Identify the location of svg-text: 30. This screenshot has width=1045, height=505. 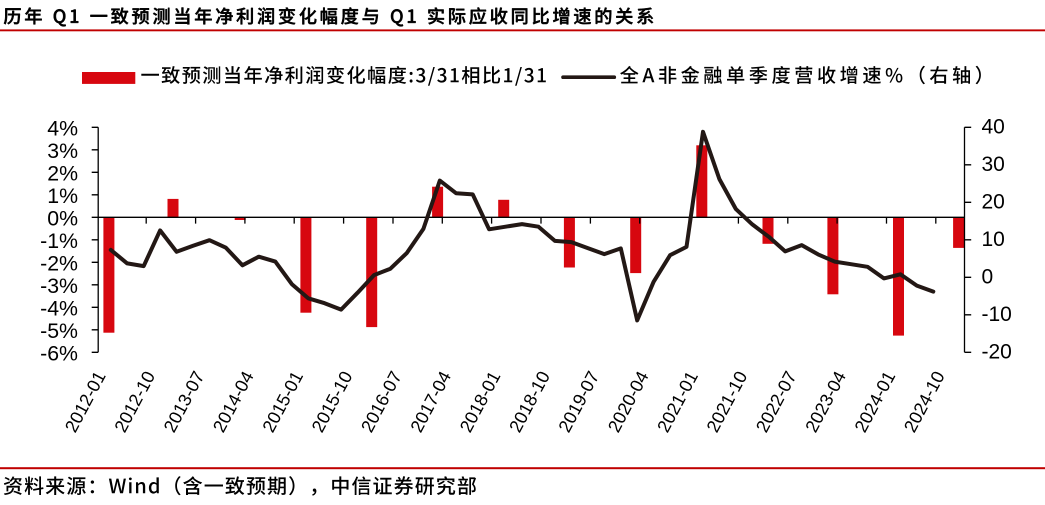
(993, 164).